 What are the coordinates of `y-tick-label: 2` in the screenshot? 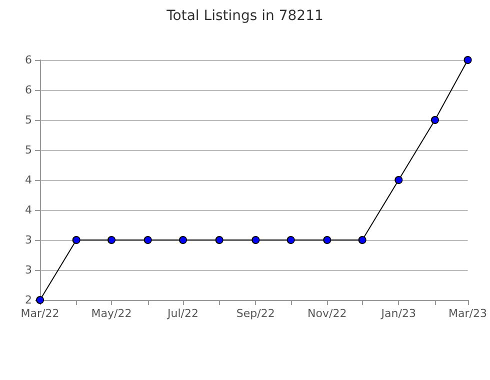 It's located at (28, 300).